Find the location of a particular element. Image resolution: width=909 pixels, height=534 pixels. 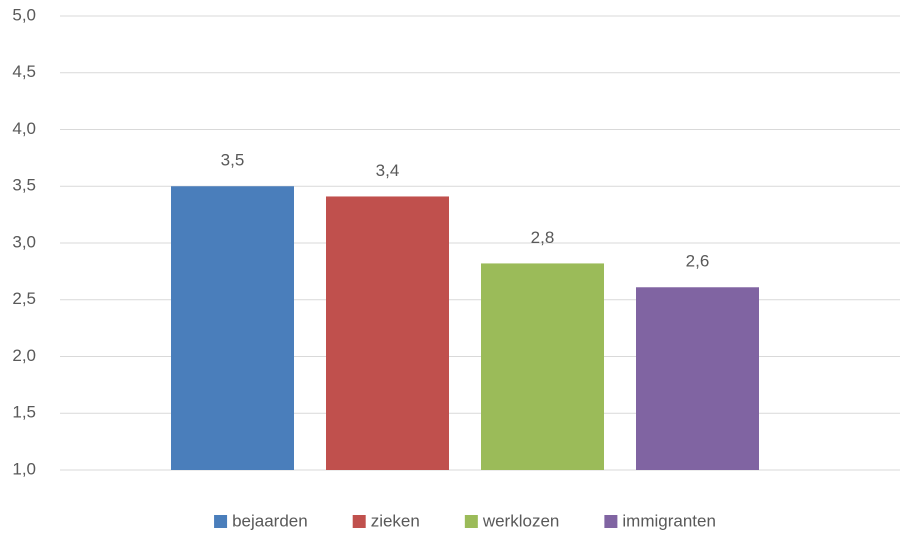

y-tick-label: 1,5 is located at coordinates (24, 412).